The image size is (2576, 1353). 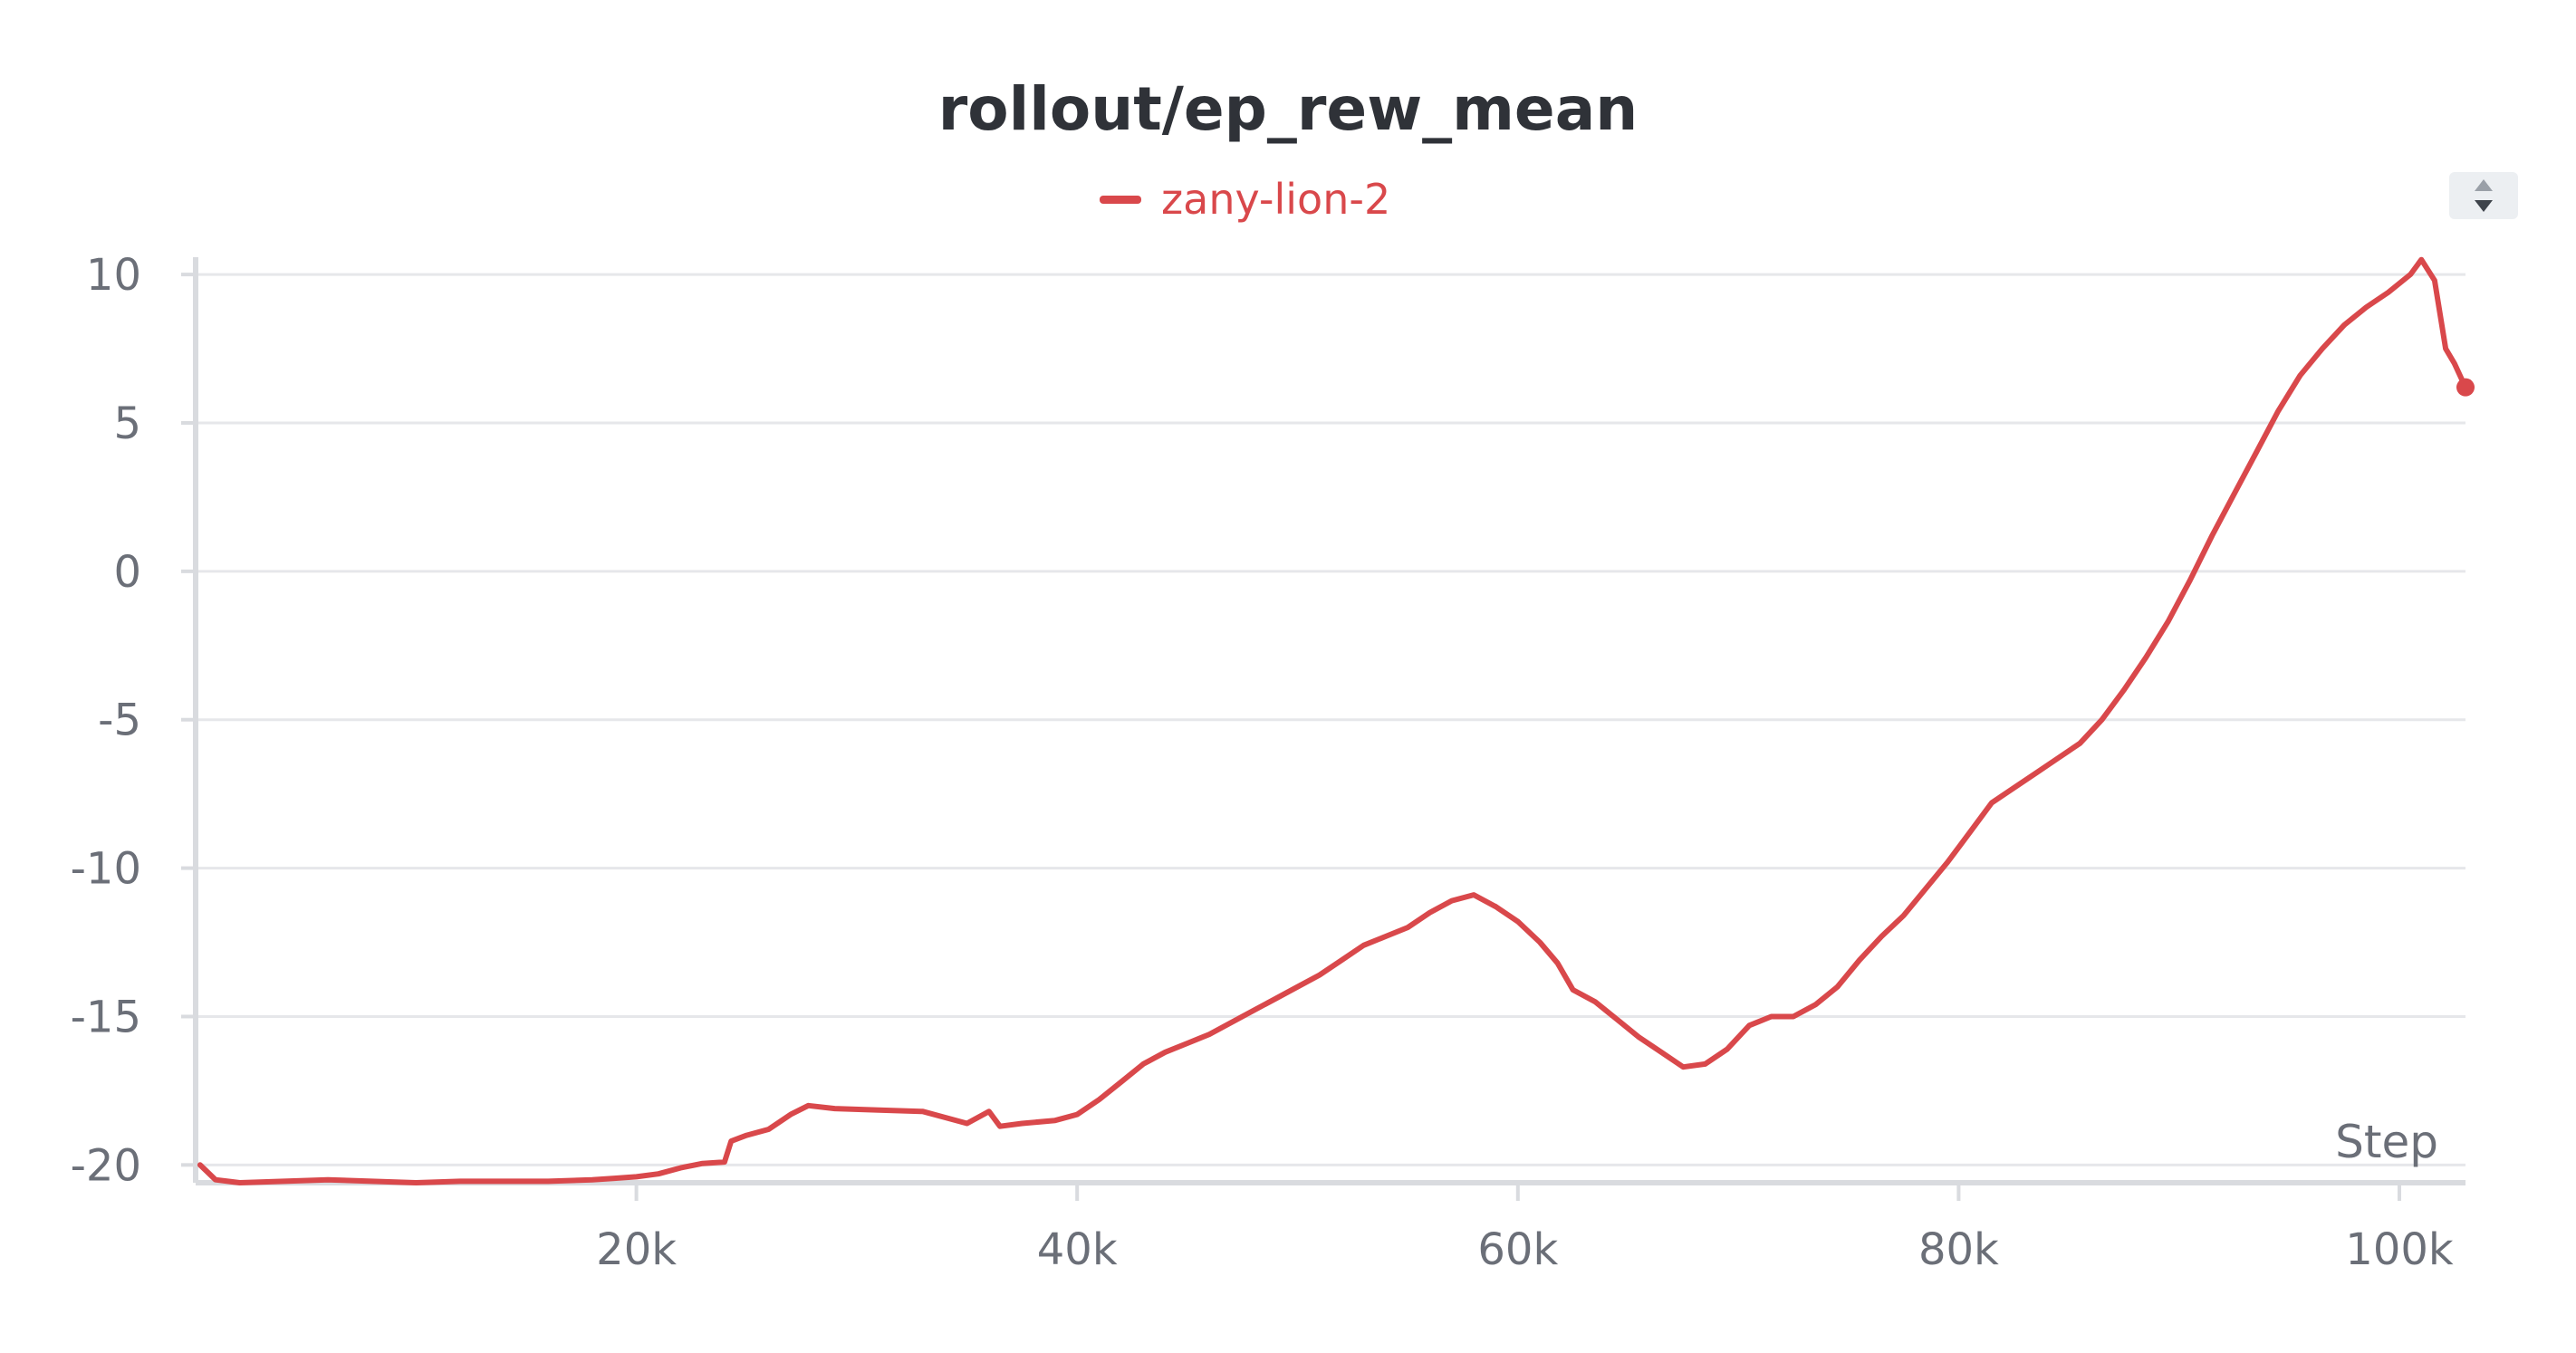 What do you see at coordinates (106, 1165) in the screenshot?
I see `y-tick-label: -20` at bounding box center [106, 1165].